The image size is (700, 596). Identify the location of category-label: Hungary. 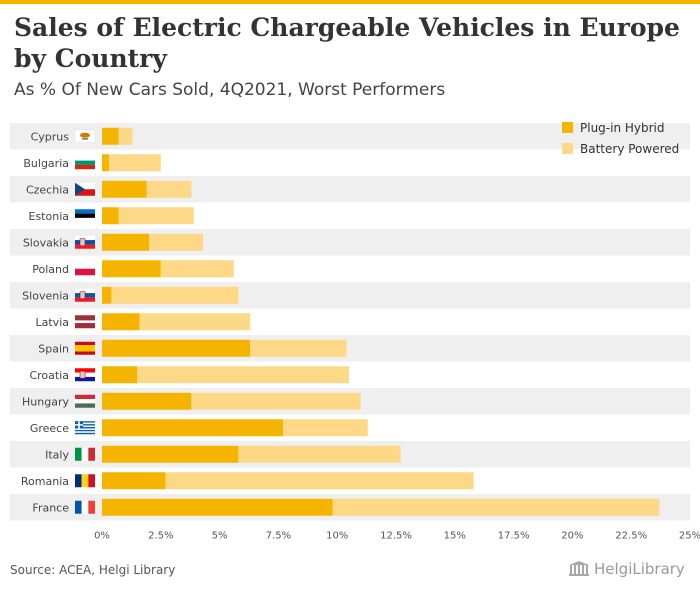
(45, 401).